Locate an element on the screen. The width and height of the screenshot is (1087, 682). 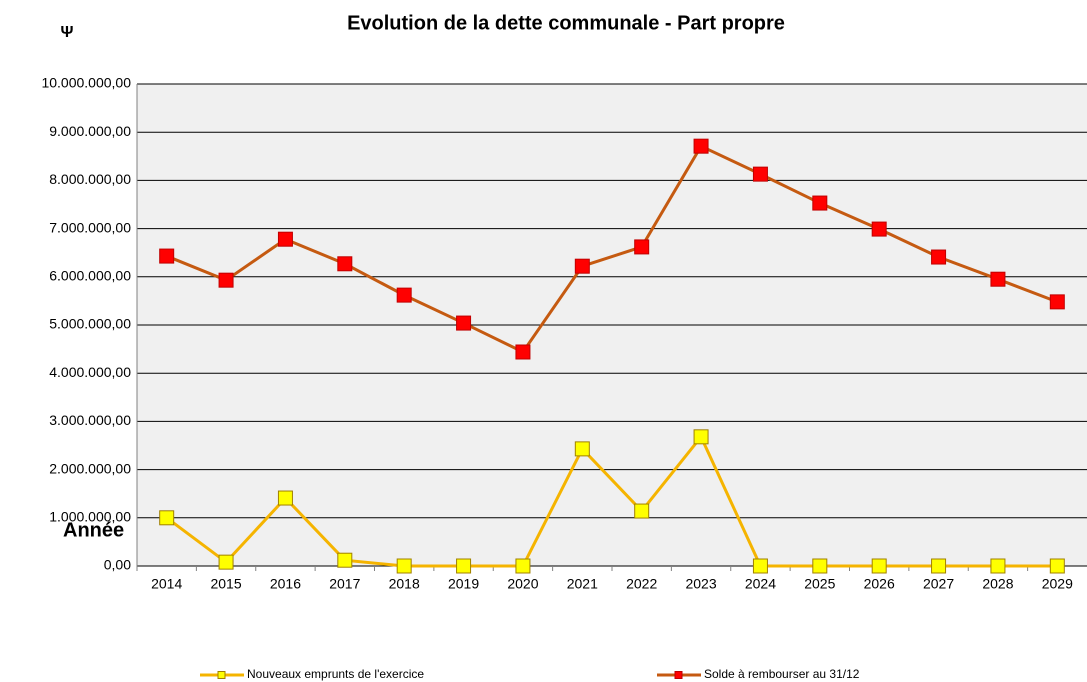
y-tick-label: 1.000.000,00 is located at coordinates (90, 517).